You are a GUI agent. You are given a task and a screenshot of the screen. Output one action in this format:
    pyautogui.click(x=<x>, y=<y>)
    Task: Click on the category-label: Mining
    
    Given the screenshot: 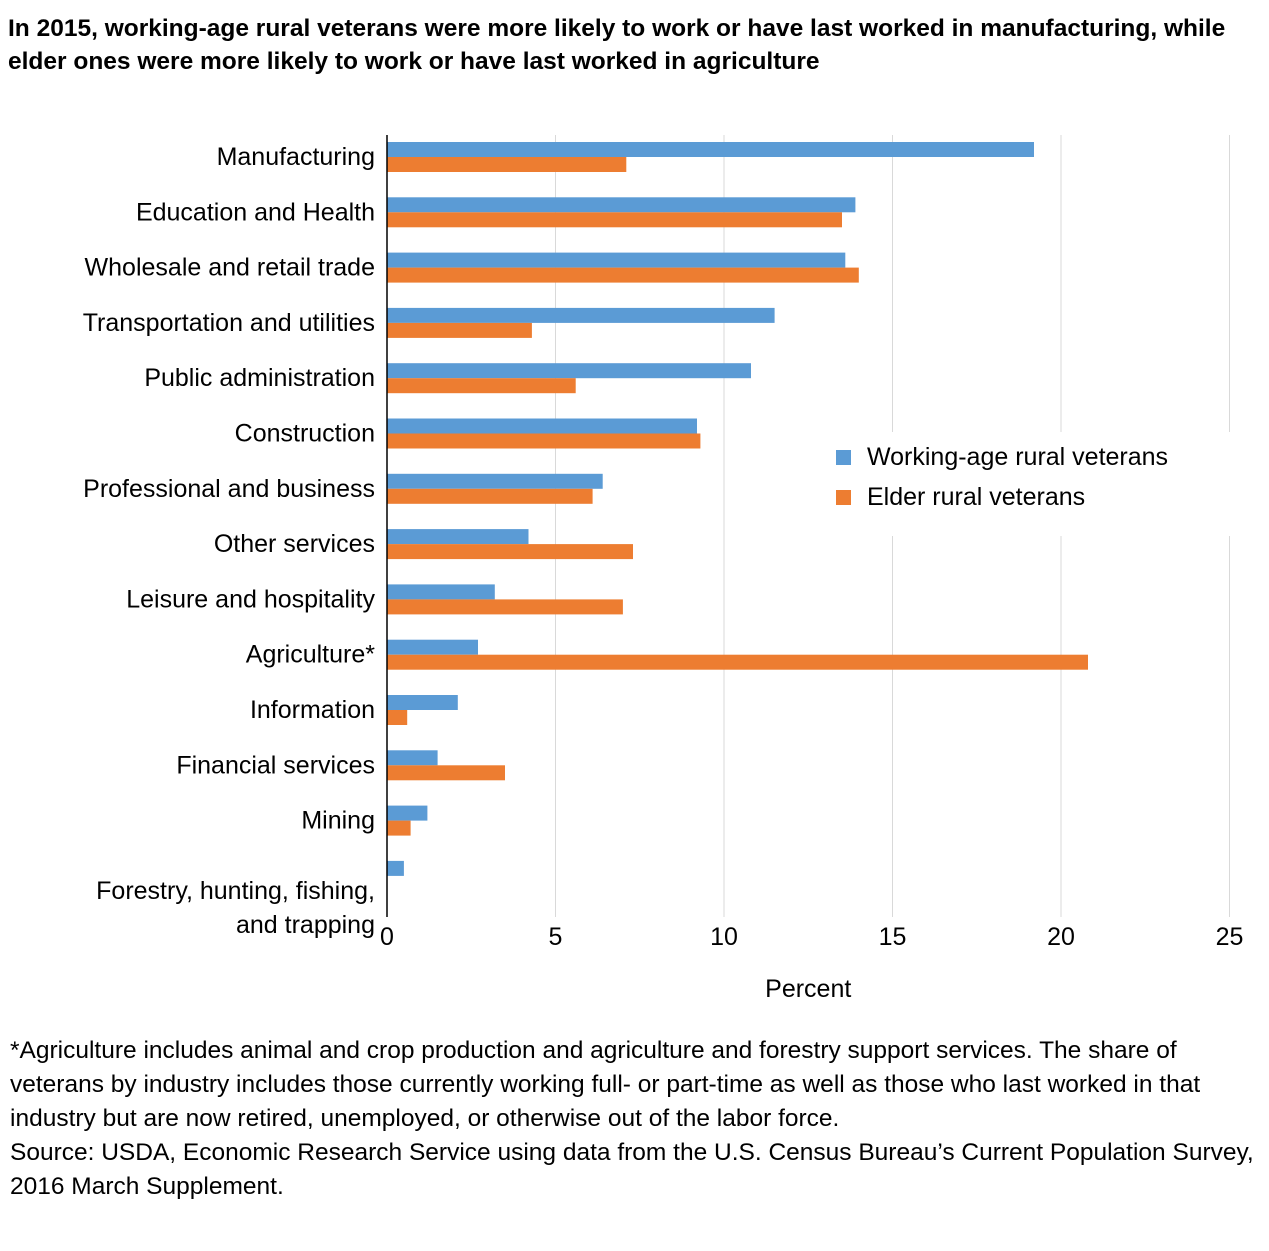 What is the action you would take?
    pyautogui.click(x=338, y=821)
    